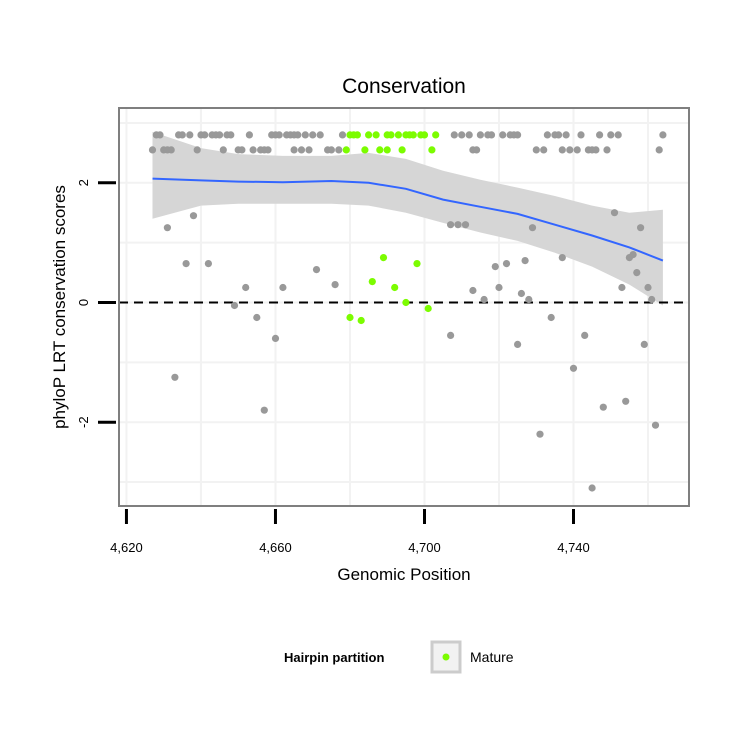 The width and height of the screenshot is (750, 750). What do you see at coordinates (424, 547) in the screenshot?
I see `x-tick-label: 4,700` at bounding box center [424, 547].